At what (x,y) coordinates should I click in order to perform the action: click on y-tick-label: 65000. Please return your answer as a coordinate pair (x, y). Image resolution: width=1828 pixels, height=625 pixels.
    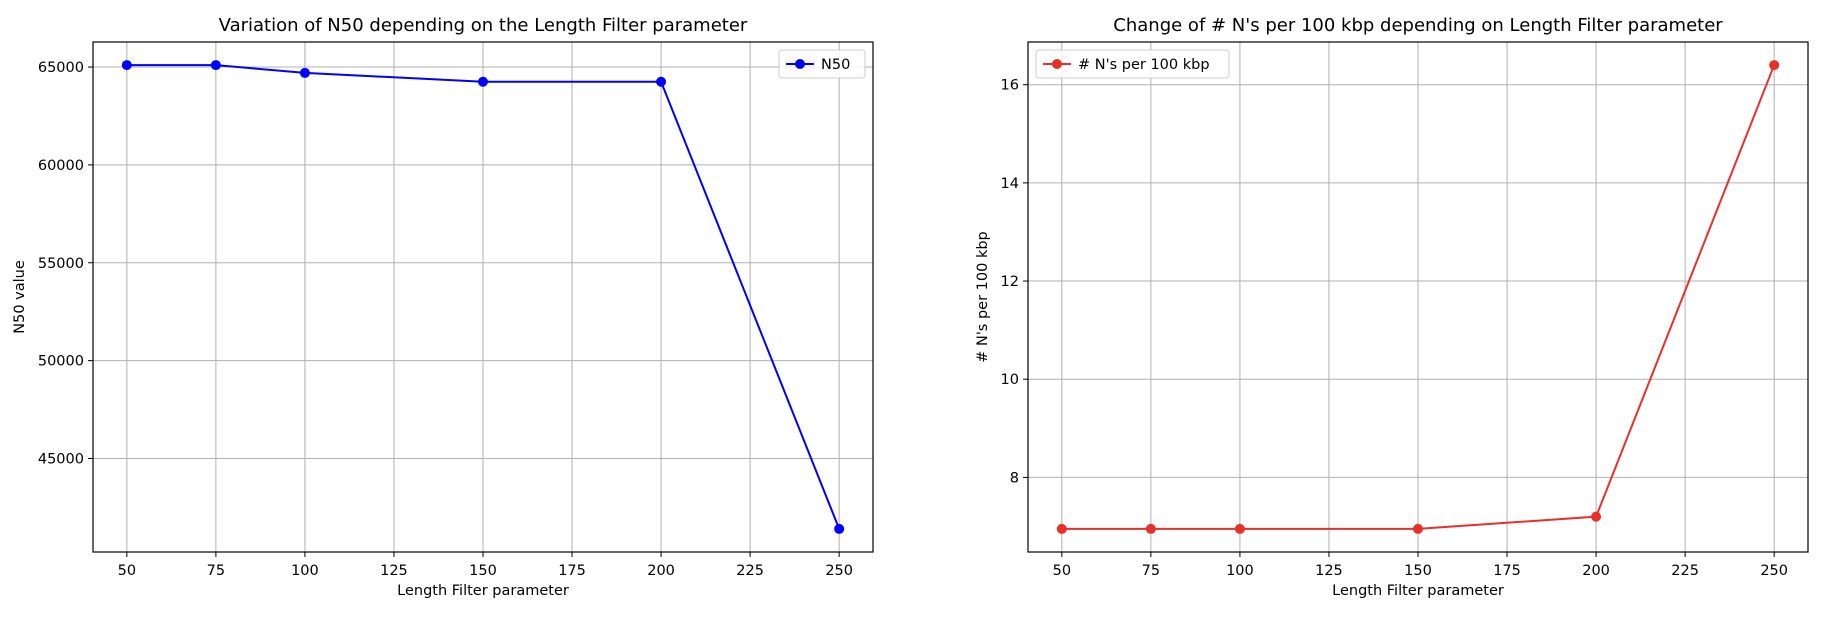
    Looking at the image, I should click on (61, 68).